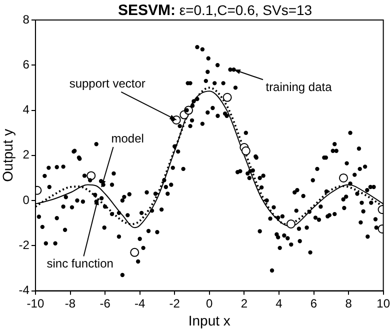 This screenshot has height=330, width=392. What do you see at coordinates (8, 155) in the screenshot?
I see `y-axis-title: Output y` at bounding box center [8, 155].